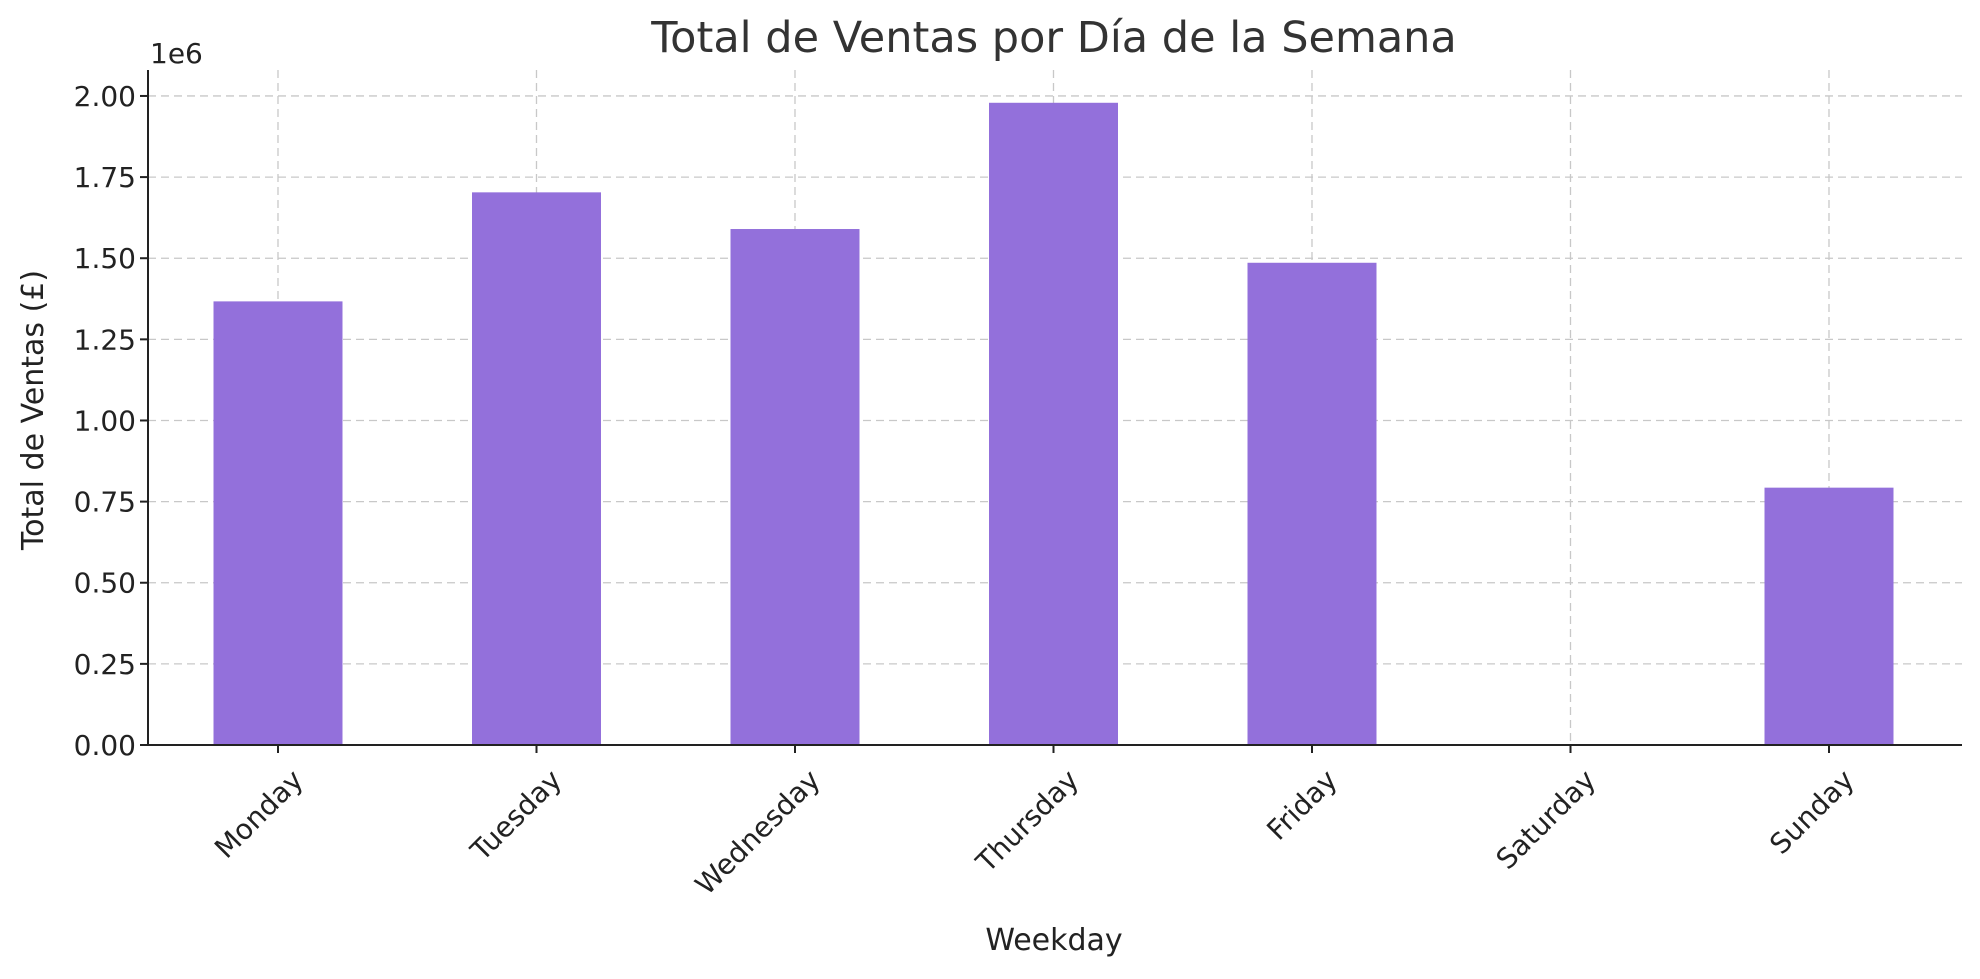 This screenshot has height=979, width=1980. What do you see at coordinates (105, 583) in the screenshot?
I see `y-tick-label: 0.50` at bounding box center [105, 583].